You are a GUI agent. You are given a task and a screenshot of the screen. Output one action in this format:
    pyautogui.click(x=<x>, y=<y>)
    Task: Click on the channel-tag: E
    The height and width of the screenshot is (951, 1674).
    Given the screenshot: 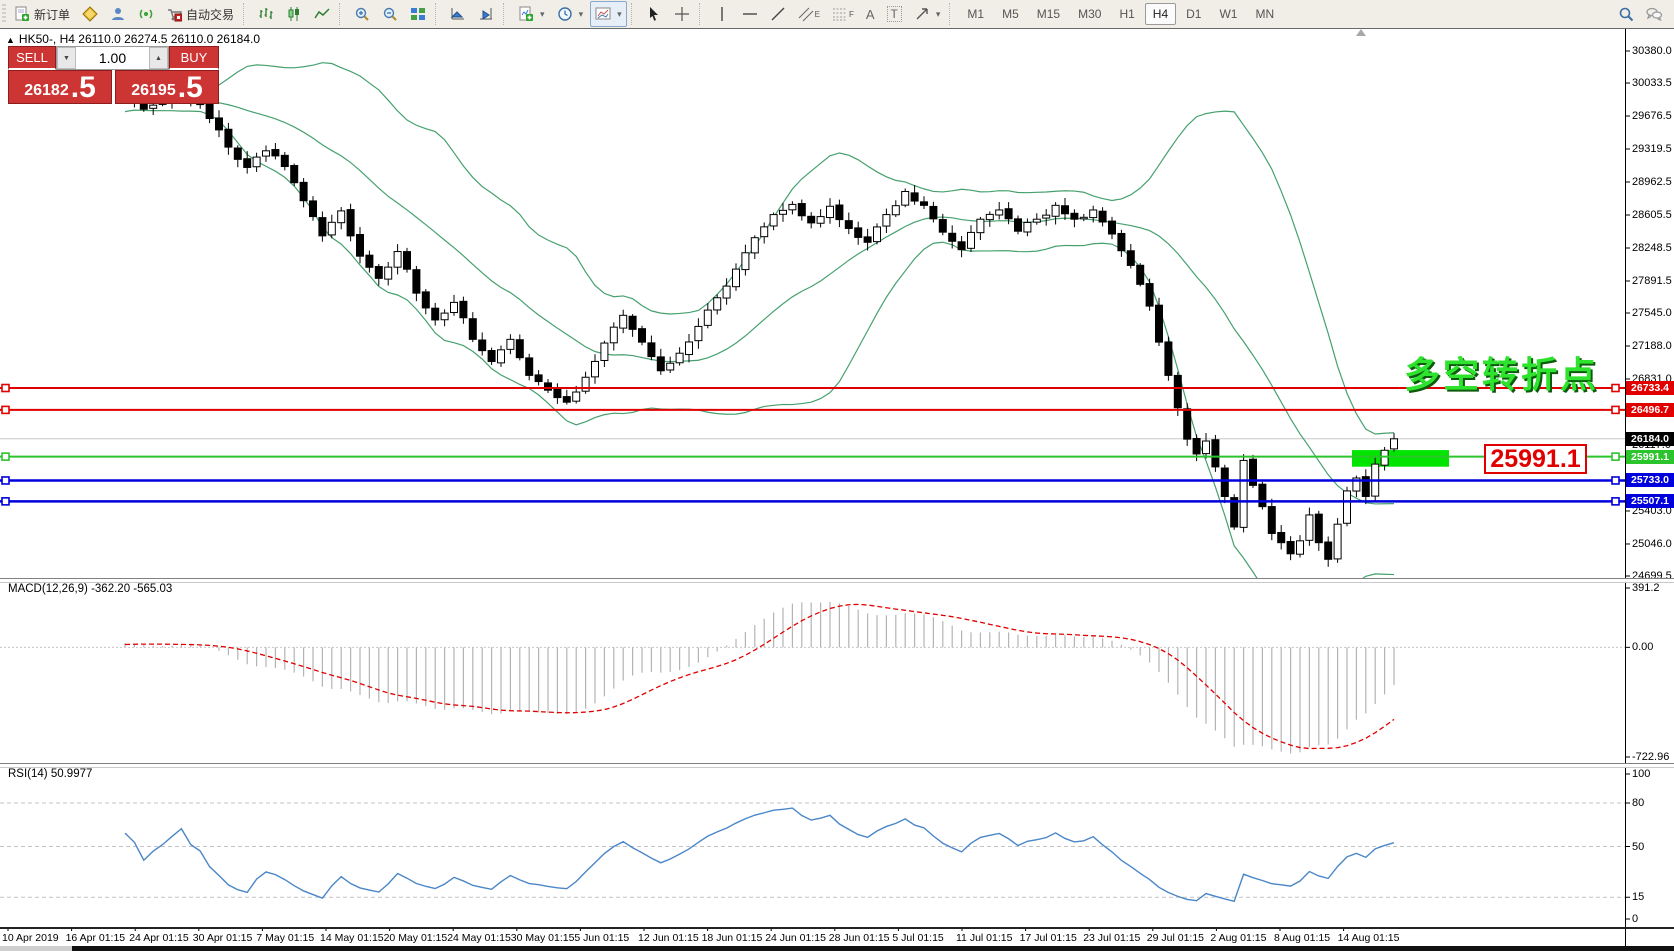 What is the action you would take?
    pyautogui.click(x=817, y=14)
    